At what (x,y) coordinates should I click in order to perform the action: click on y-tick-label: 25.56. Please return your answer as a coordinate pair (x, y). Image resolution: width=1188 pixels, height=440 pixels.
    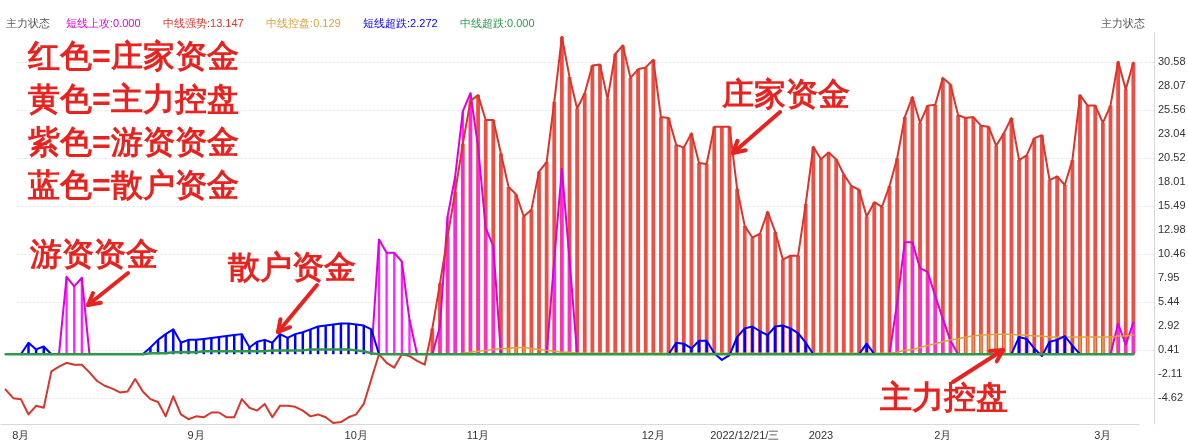
    Looking at the image, I should click on (1172, 108).